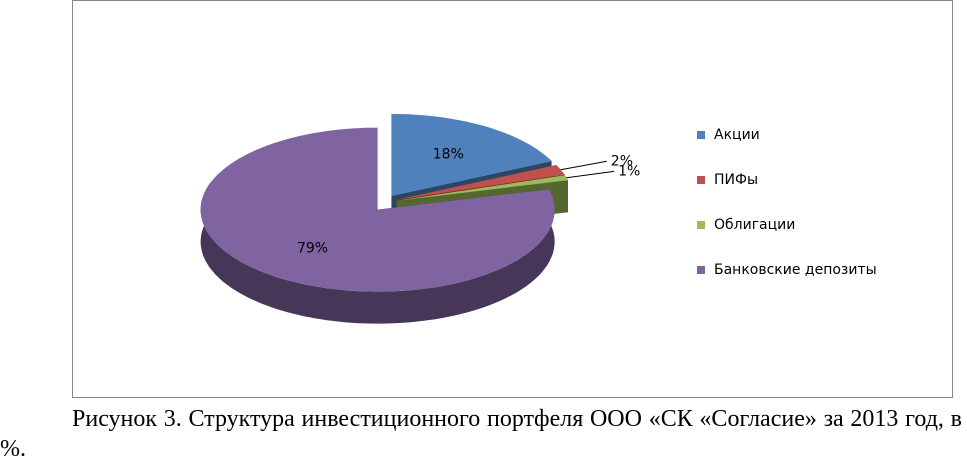  What do you see at coordinates (448, 154) in the screenshot?
I see `data-label: 18%` at bounding box center [448, 154].